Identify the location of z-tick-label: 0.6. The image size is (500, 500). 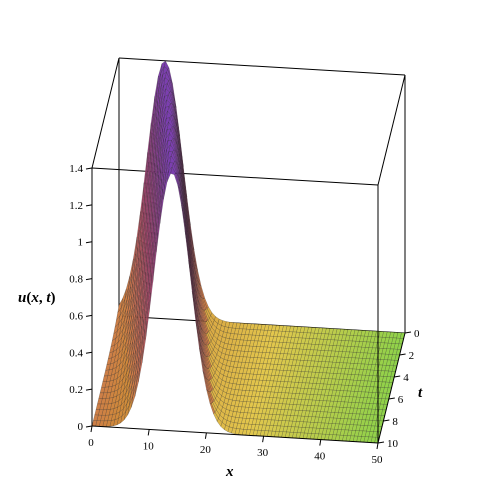
(76, 316).